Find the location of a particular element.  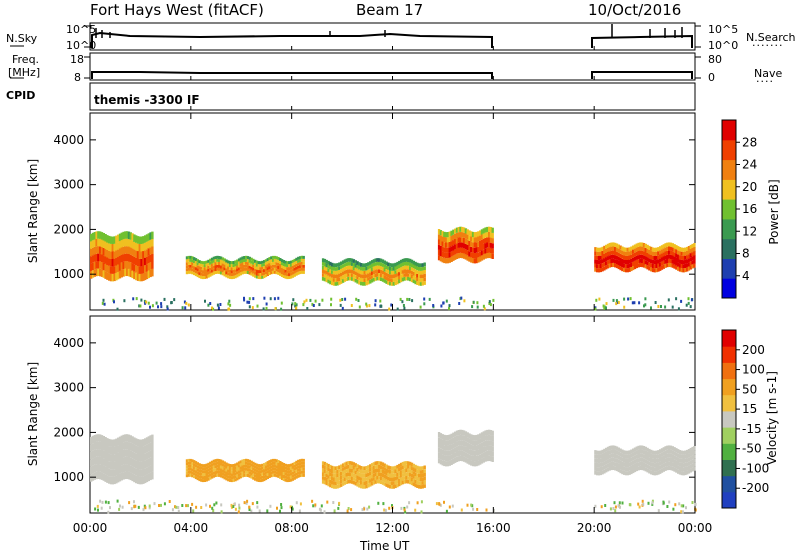

colorbar-segment is located at coordinates (729, 468).